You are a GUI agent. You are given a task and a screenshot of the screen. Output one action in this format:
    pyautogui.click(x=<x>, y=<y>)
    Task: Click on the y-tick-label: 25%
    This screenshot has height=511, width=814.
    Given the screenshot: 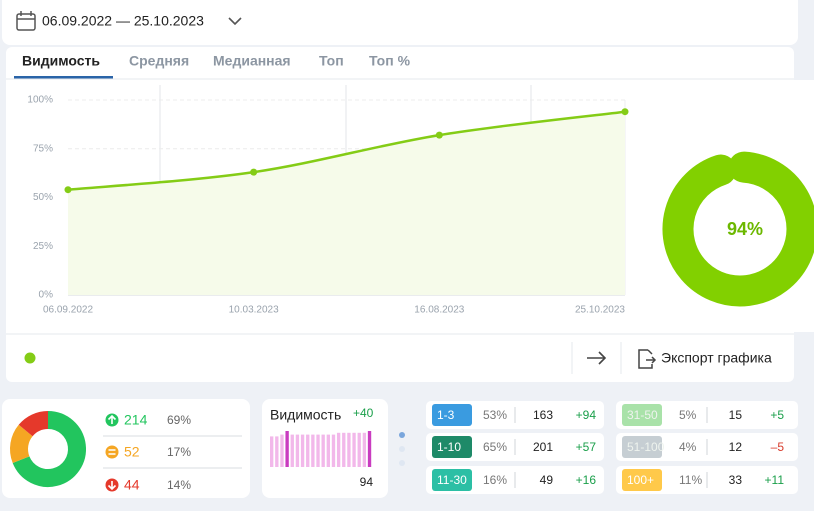 What is the action you would take?
    pyautogui.click(x=43, y=246)
    